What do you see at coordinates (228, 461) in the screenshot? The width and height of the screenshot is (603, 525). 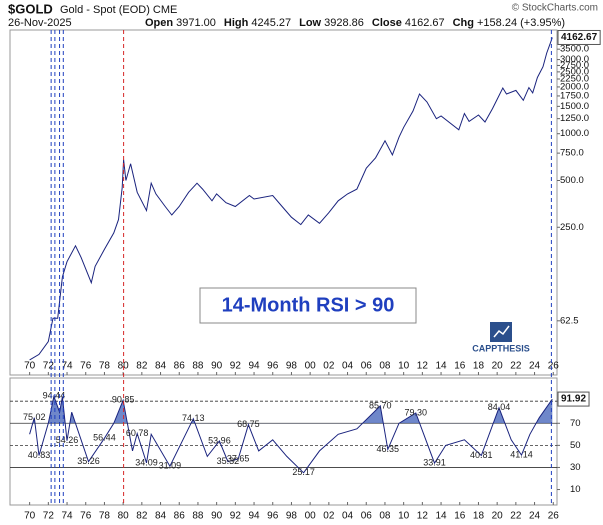 I see `rsi-annotation: 35.32` at bounding box center [228, 461].